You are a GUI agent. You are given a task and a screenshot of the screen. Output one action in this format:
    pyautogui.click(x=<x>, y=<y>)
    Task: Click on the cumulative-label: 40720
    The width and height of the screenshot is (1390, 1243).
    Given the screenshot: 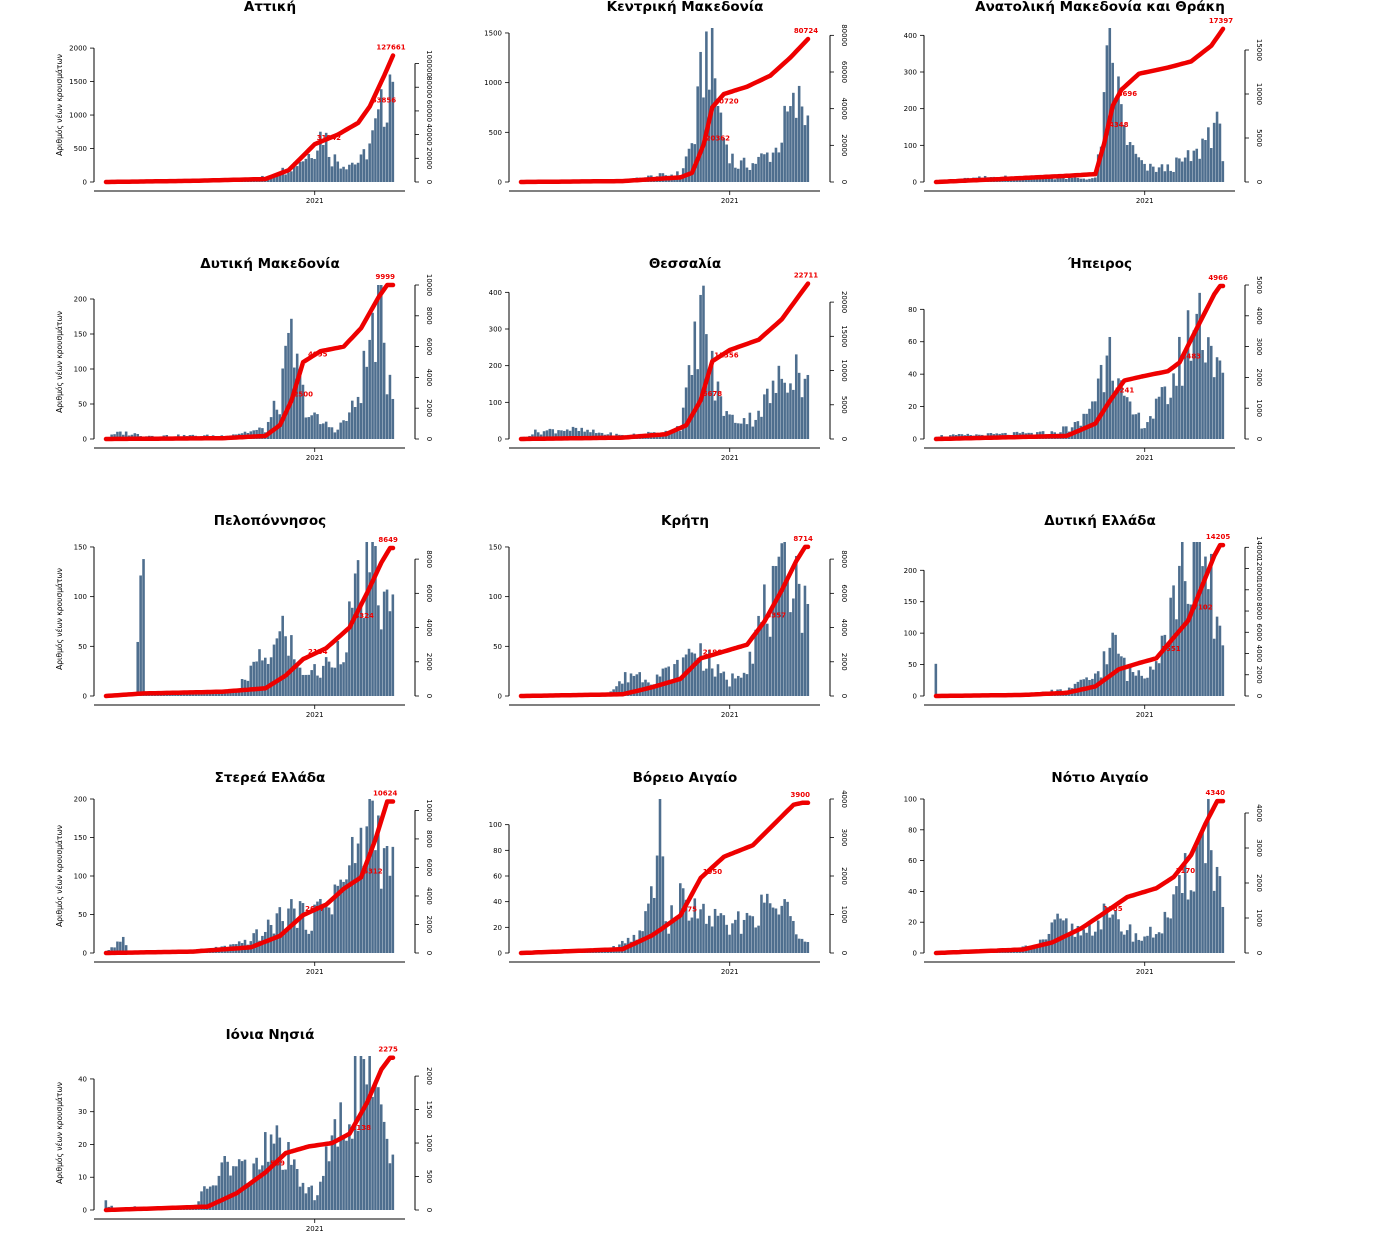 What is the action you would take?
    pyautogui.click(x=726, y=101)
    